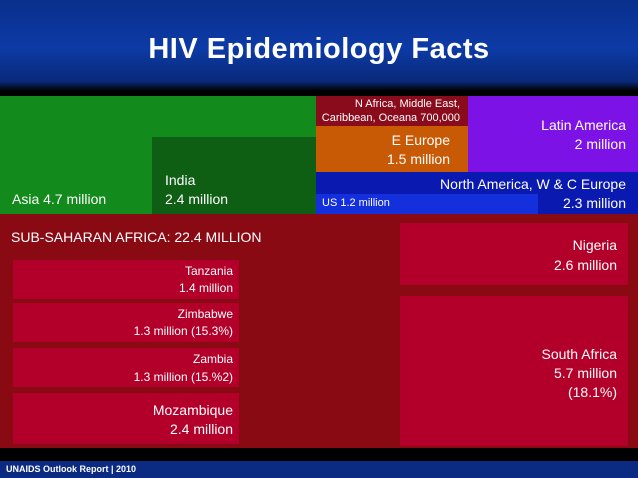 The width and height of the screenshot is (638, 478). I want to click on n-africa-line2: Caribbean, Oceana 700,000, so click(390, 118).